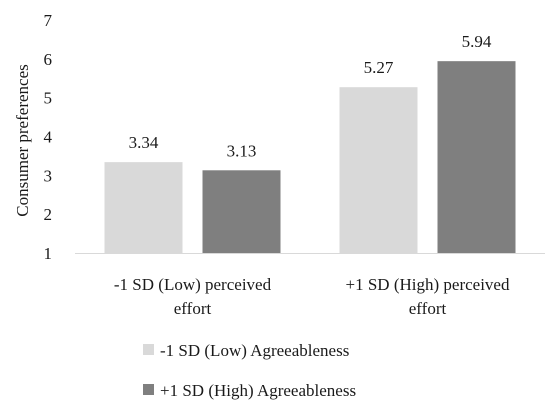 This screenshot has width=550, height=417. I want to click on y-tick-label: 2, so click(48, 214).